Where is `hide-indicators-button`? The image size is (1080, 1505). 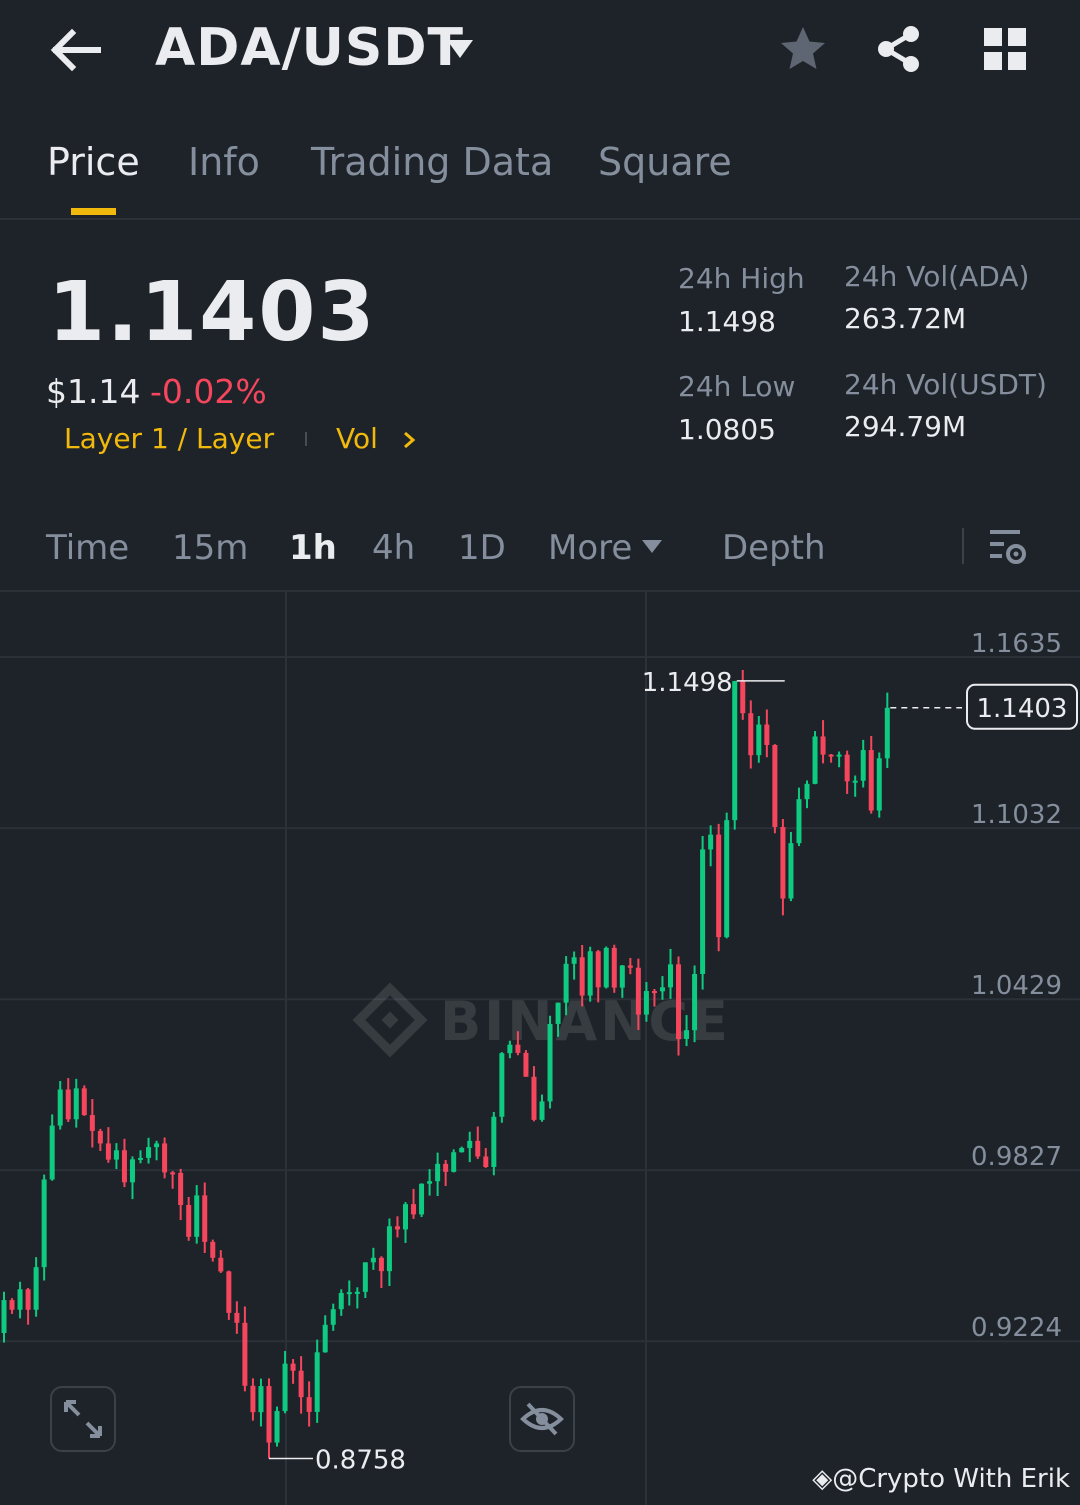
hide-indicators-button is located at coordinates (542, 1419).